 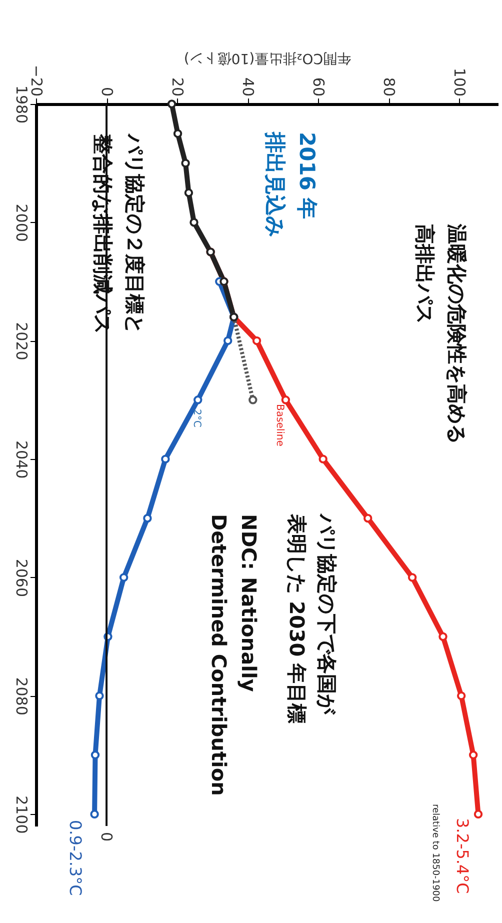 I want to click on annotation: 排出見込み, so click(x=275, y=184).